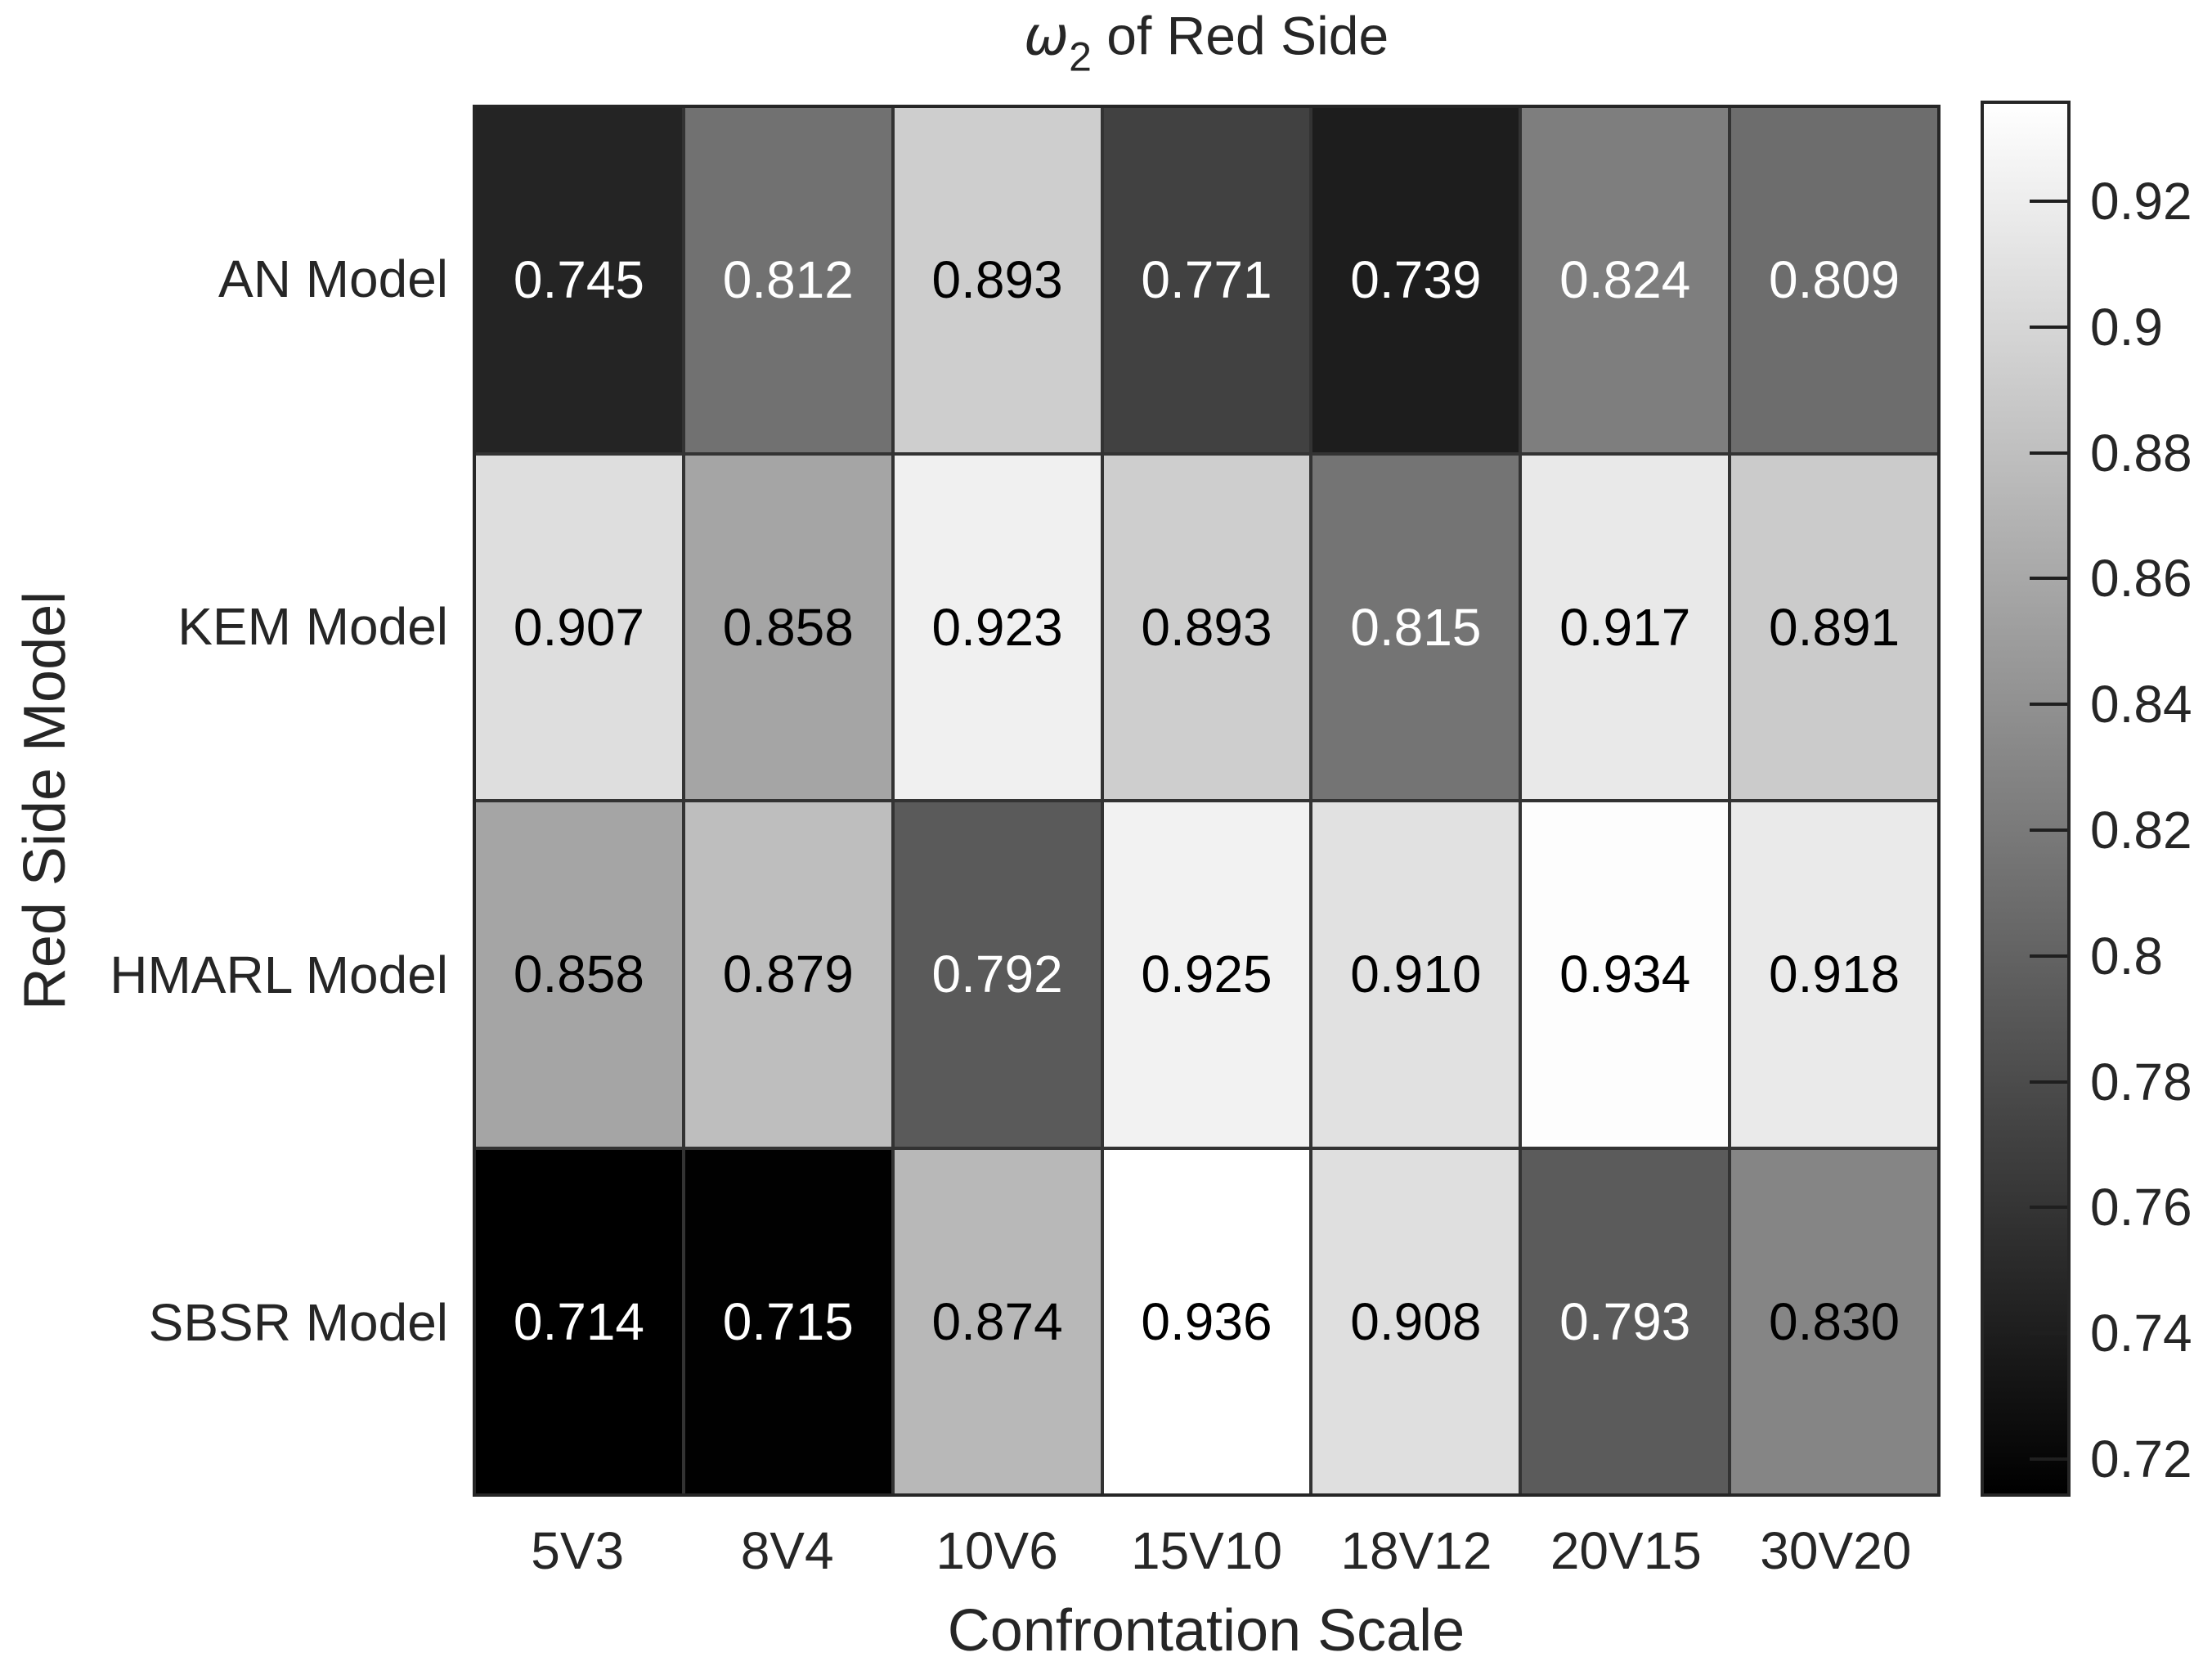  What do you see at coordinates (1206, 1321) in the screenshot?
I see `heatmap-cell: 0.936` at bounding box center [1206, 1321].